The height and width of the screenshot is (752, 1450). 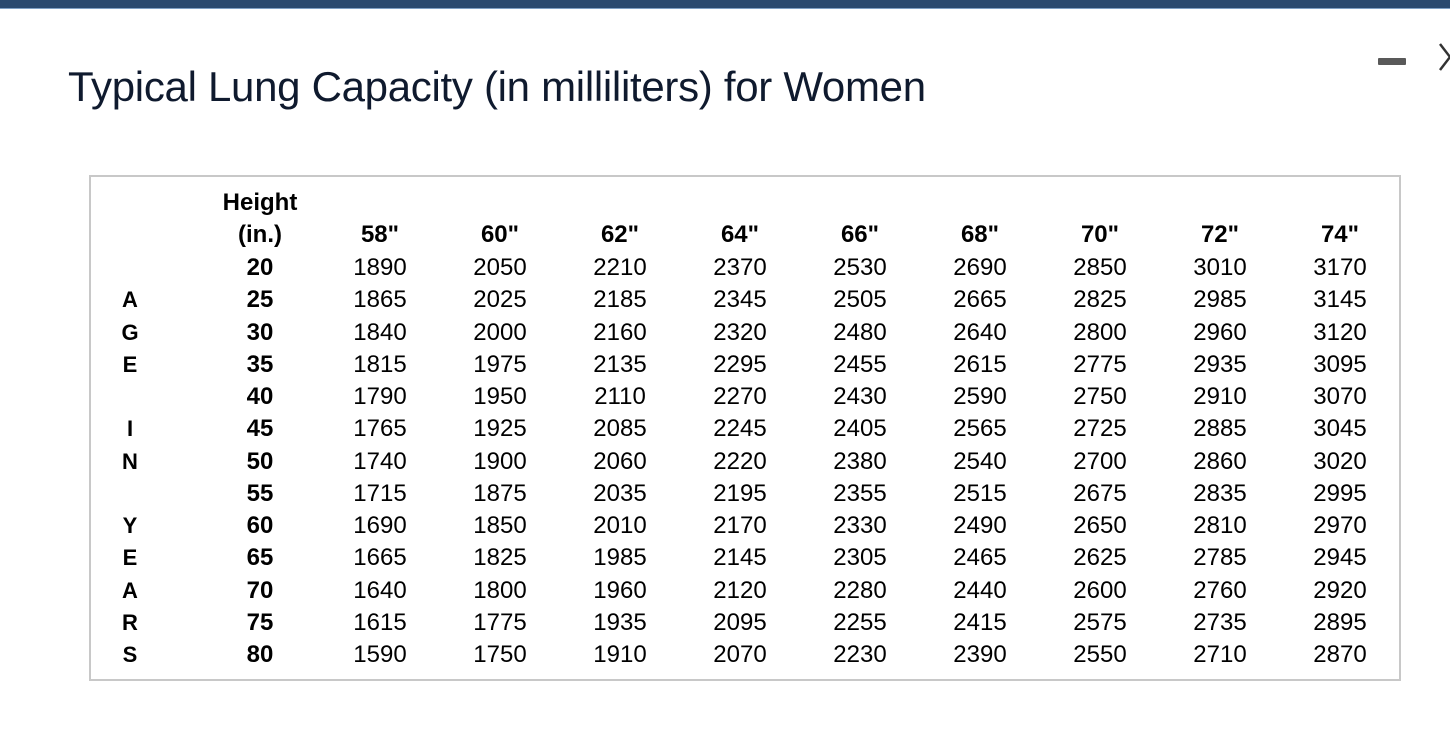 I want to click on table-cell: 1740, so click(x=380, y=461).